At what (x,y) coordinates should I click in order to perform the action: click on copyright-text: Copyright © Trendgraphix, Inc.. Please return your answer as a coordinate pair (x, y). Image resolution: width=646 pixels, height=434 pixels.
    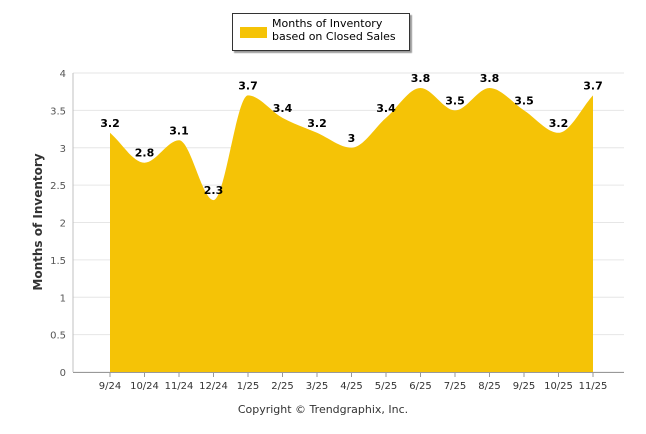
    Looking at the image, I should click on (323, 409).